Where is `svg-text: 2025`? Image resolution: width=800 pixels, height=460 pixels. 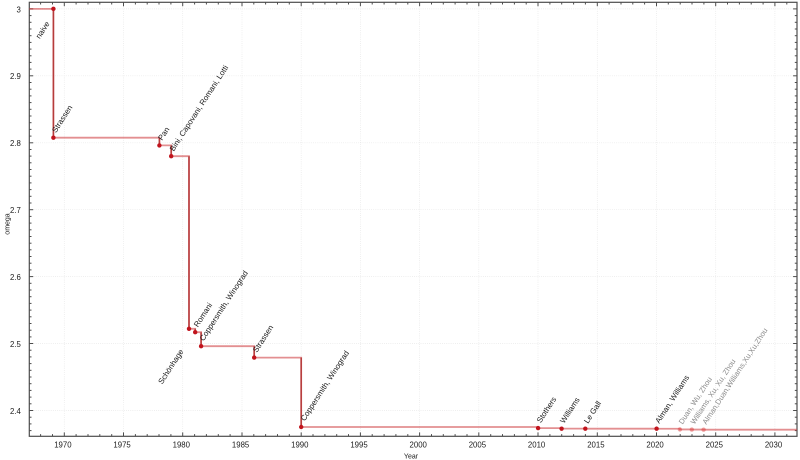 svg-text: 2025 is located at coordinates (715, 445).